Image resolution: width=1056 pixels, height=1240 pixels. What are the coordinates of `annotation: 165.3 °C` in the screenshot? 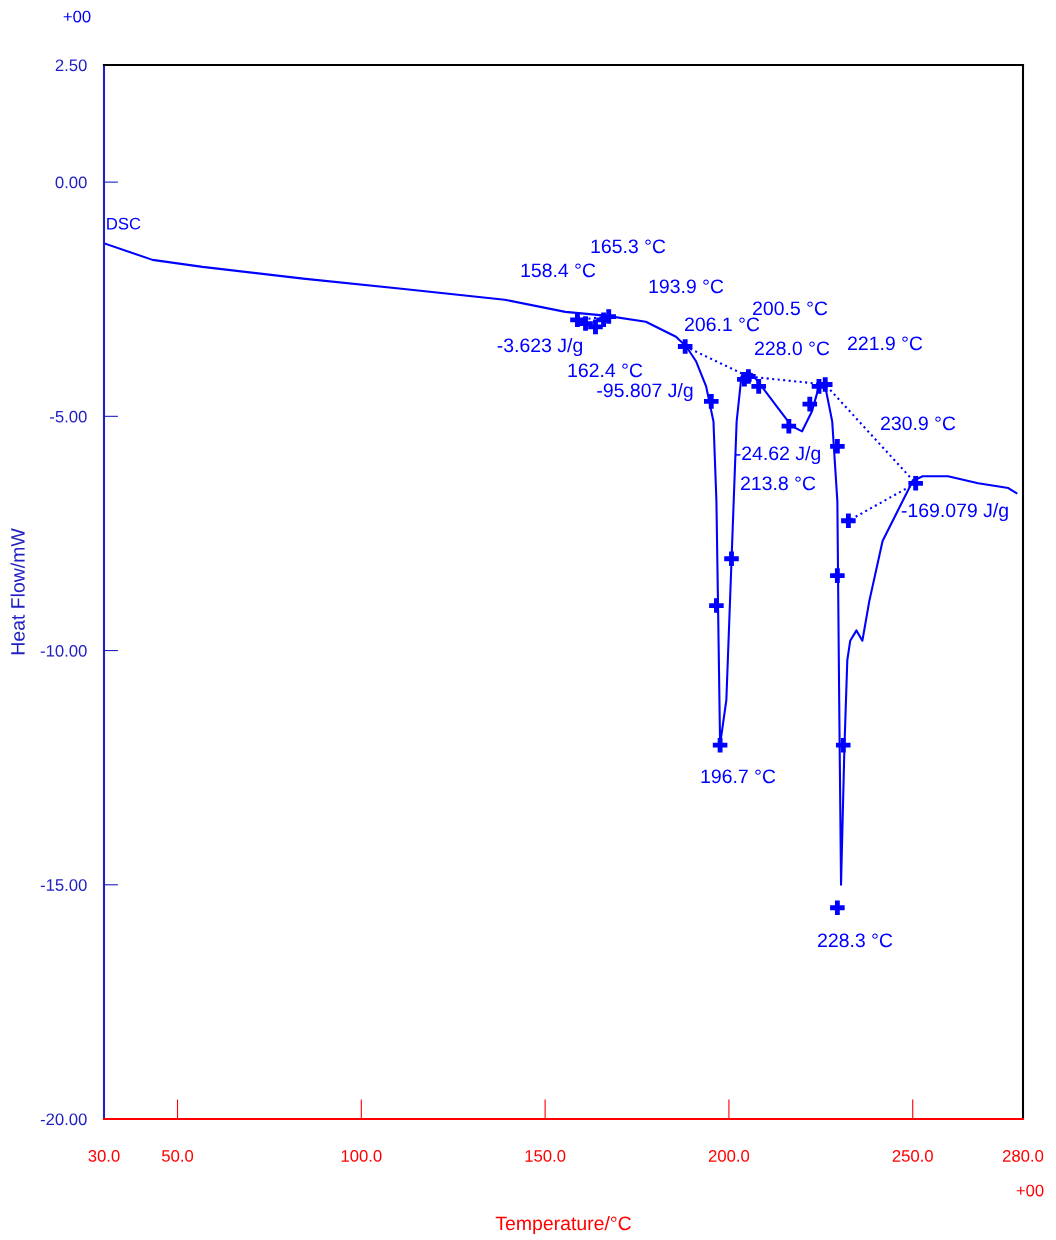 It's located at (628, 246).